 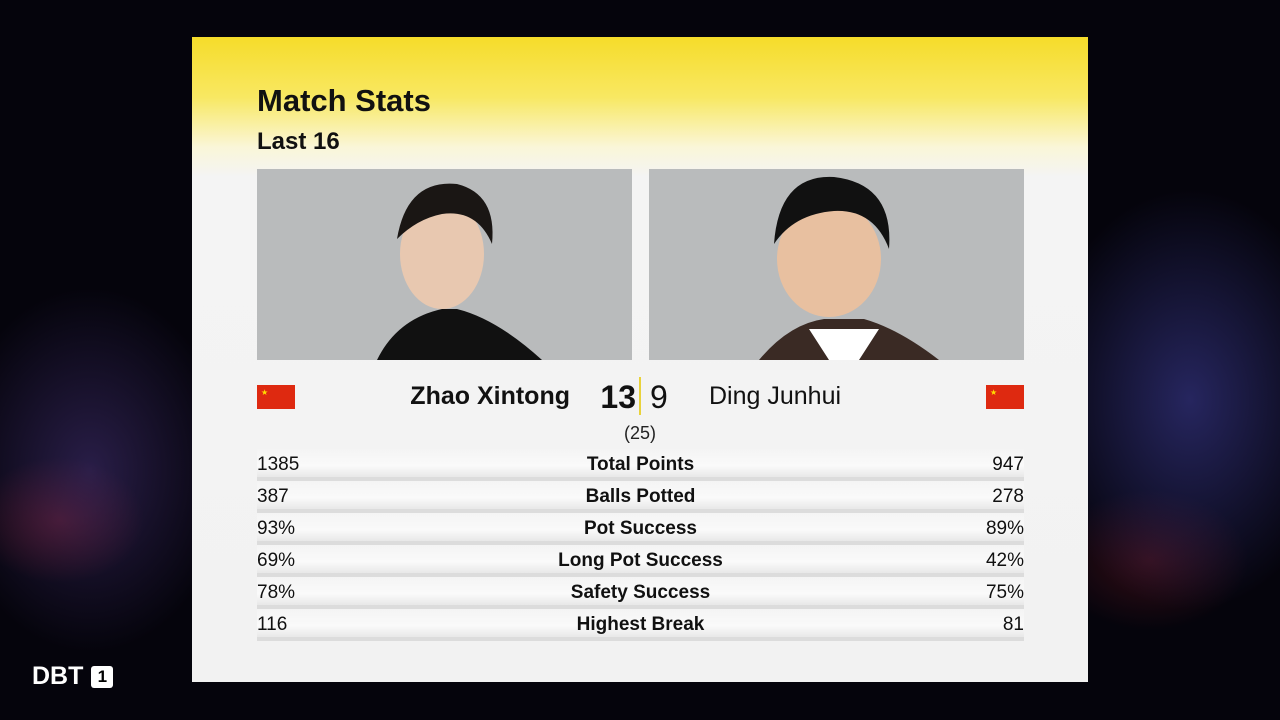 I want to click on stat-right: 947, so click(x=1008, y=464).